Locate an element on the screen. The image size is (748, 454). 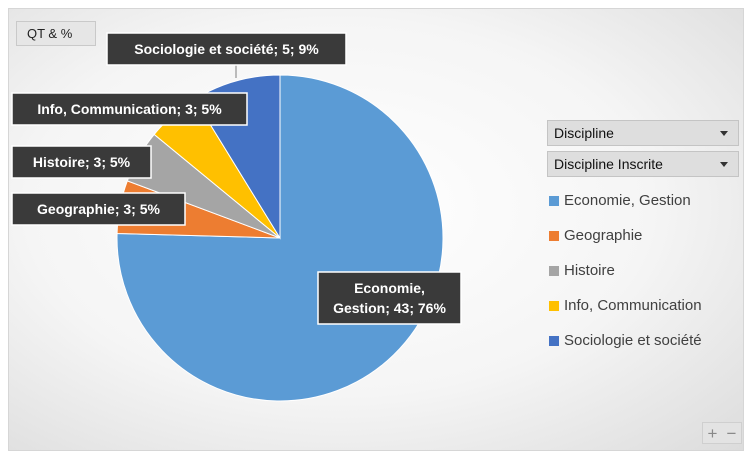
legend-item-info-communication: Info, Communication is located at coordinates (647, 305).